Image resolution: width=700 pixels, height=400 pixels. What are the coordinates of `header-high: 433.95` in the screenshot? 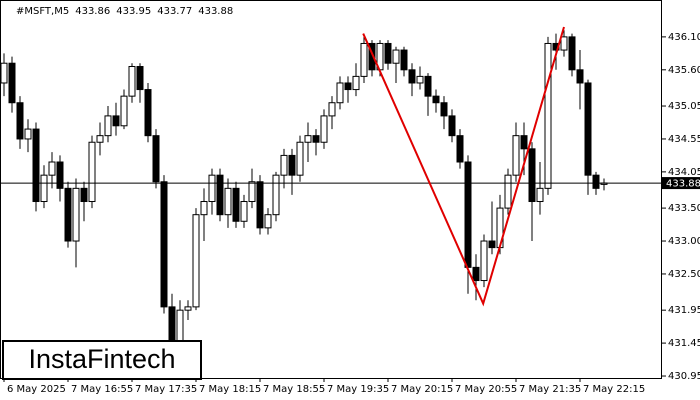 It's located at (133, 11).